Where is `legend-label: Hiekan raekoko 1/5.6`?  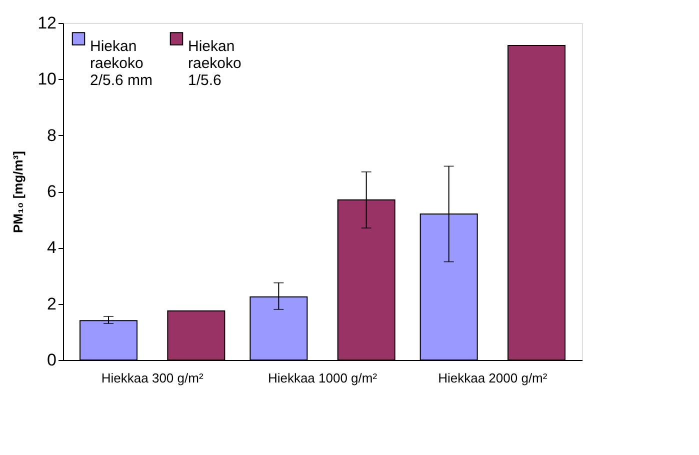
legend-label: Hiekan raekoko 1/5.6 is located at coordinates (215, 63).